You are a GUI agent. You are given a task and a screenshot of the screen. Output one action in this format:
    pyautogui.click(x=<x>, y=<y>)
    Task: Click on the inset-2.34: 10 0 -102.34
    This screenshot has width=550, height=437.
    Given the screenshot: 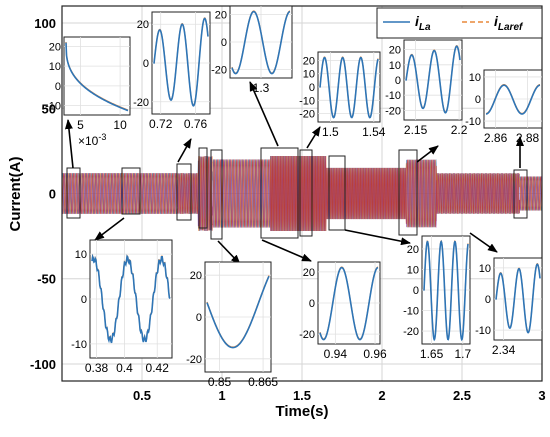 What is the action you would take?
    pyautogui.click(x=509, y=307)
    